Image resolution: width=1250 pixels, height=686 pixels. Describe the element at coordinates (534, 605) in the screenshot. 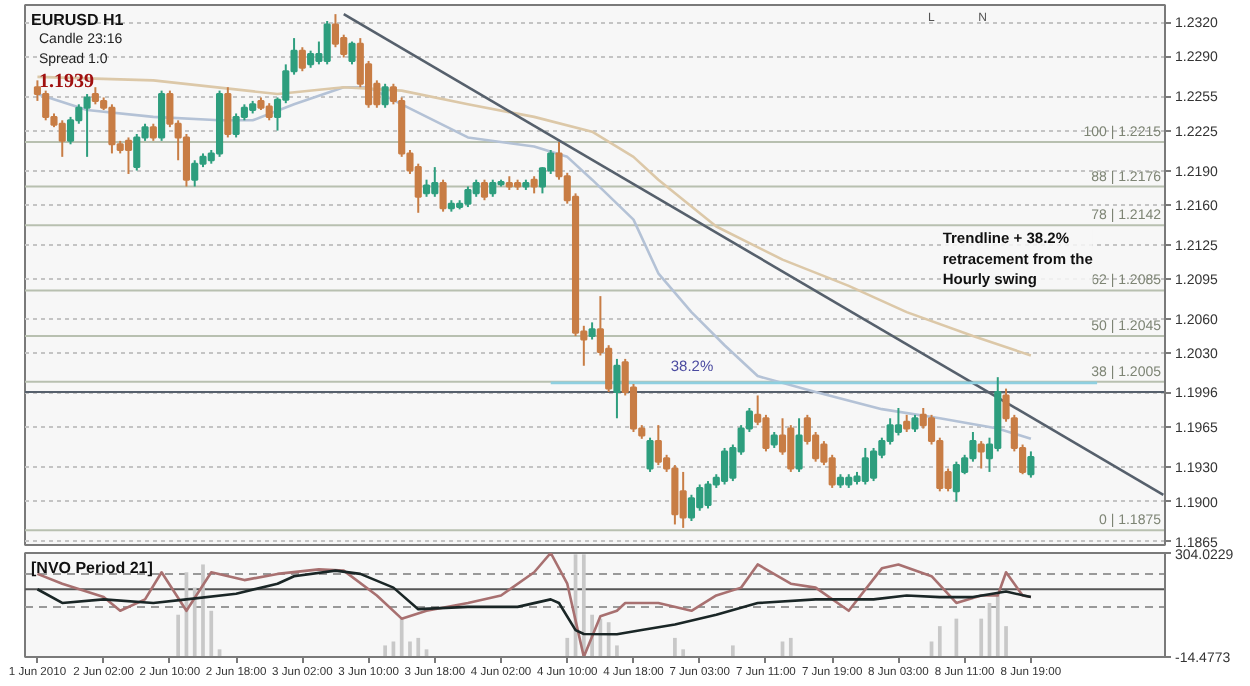

I see `line-series` at that location.